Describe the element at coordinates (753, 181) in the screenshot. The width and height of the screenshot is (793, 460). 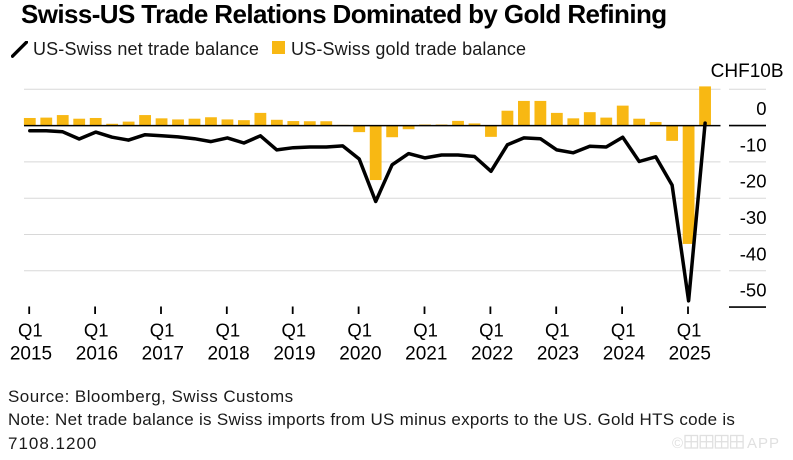
I see `svg-text: -20` at that location.